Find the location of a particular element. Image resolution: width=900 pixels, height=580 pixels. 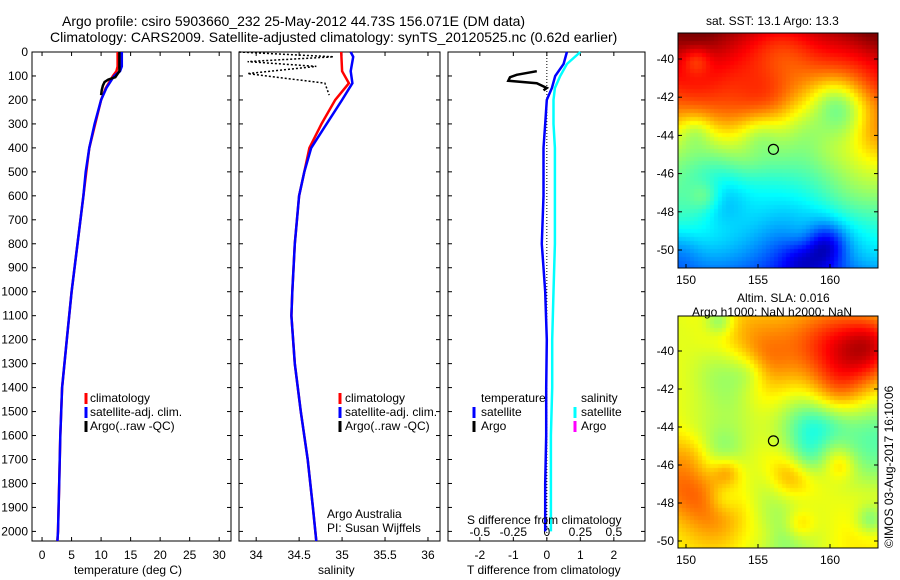

x-axis-label-temperature: temperature (deg C) is located at coordinates (128, 570).